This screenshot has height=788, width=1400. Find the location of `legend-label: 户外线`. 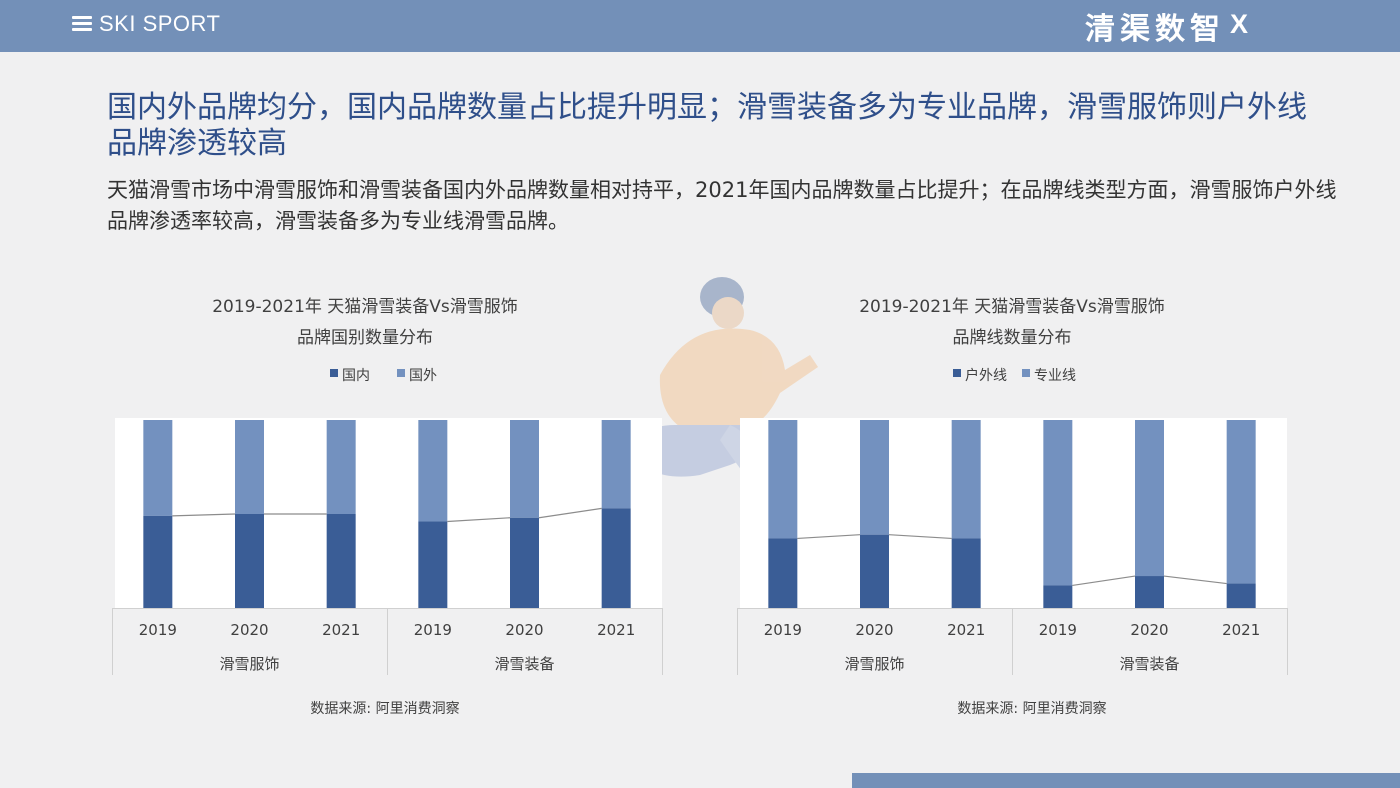

legend-label: 户外线 is located at coordinates (986, 375).